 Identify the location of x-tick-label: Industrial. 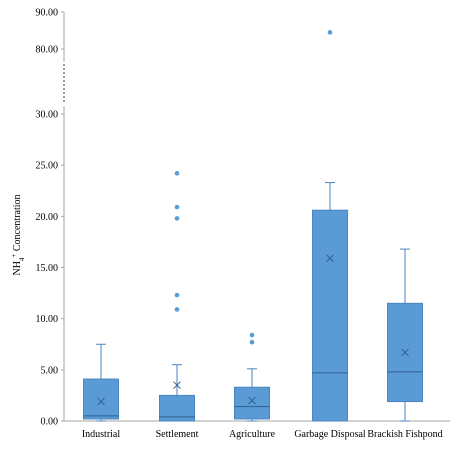
(101, 434).